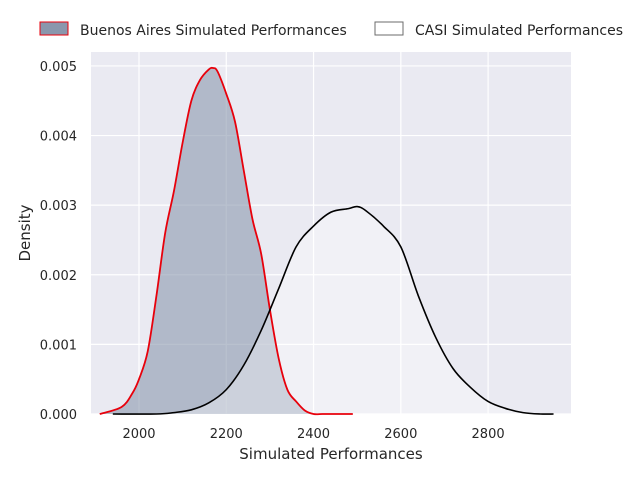 This screenshot has height=480, width=640. Describe the element at coordinates (331, 454) in the screenshot. I see `x-axis-title: Simulated Performances` at that location.